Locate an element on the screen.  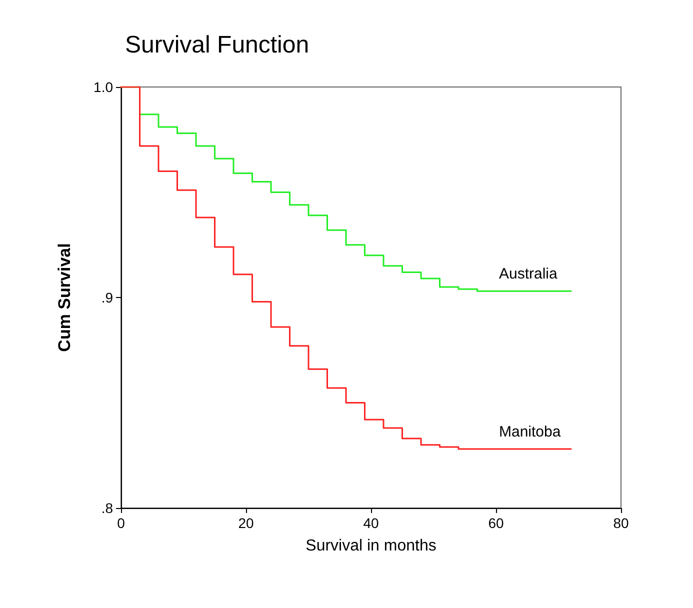
y-tick-label: 1.0 is located at coordinates (104, 87).